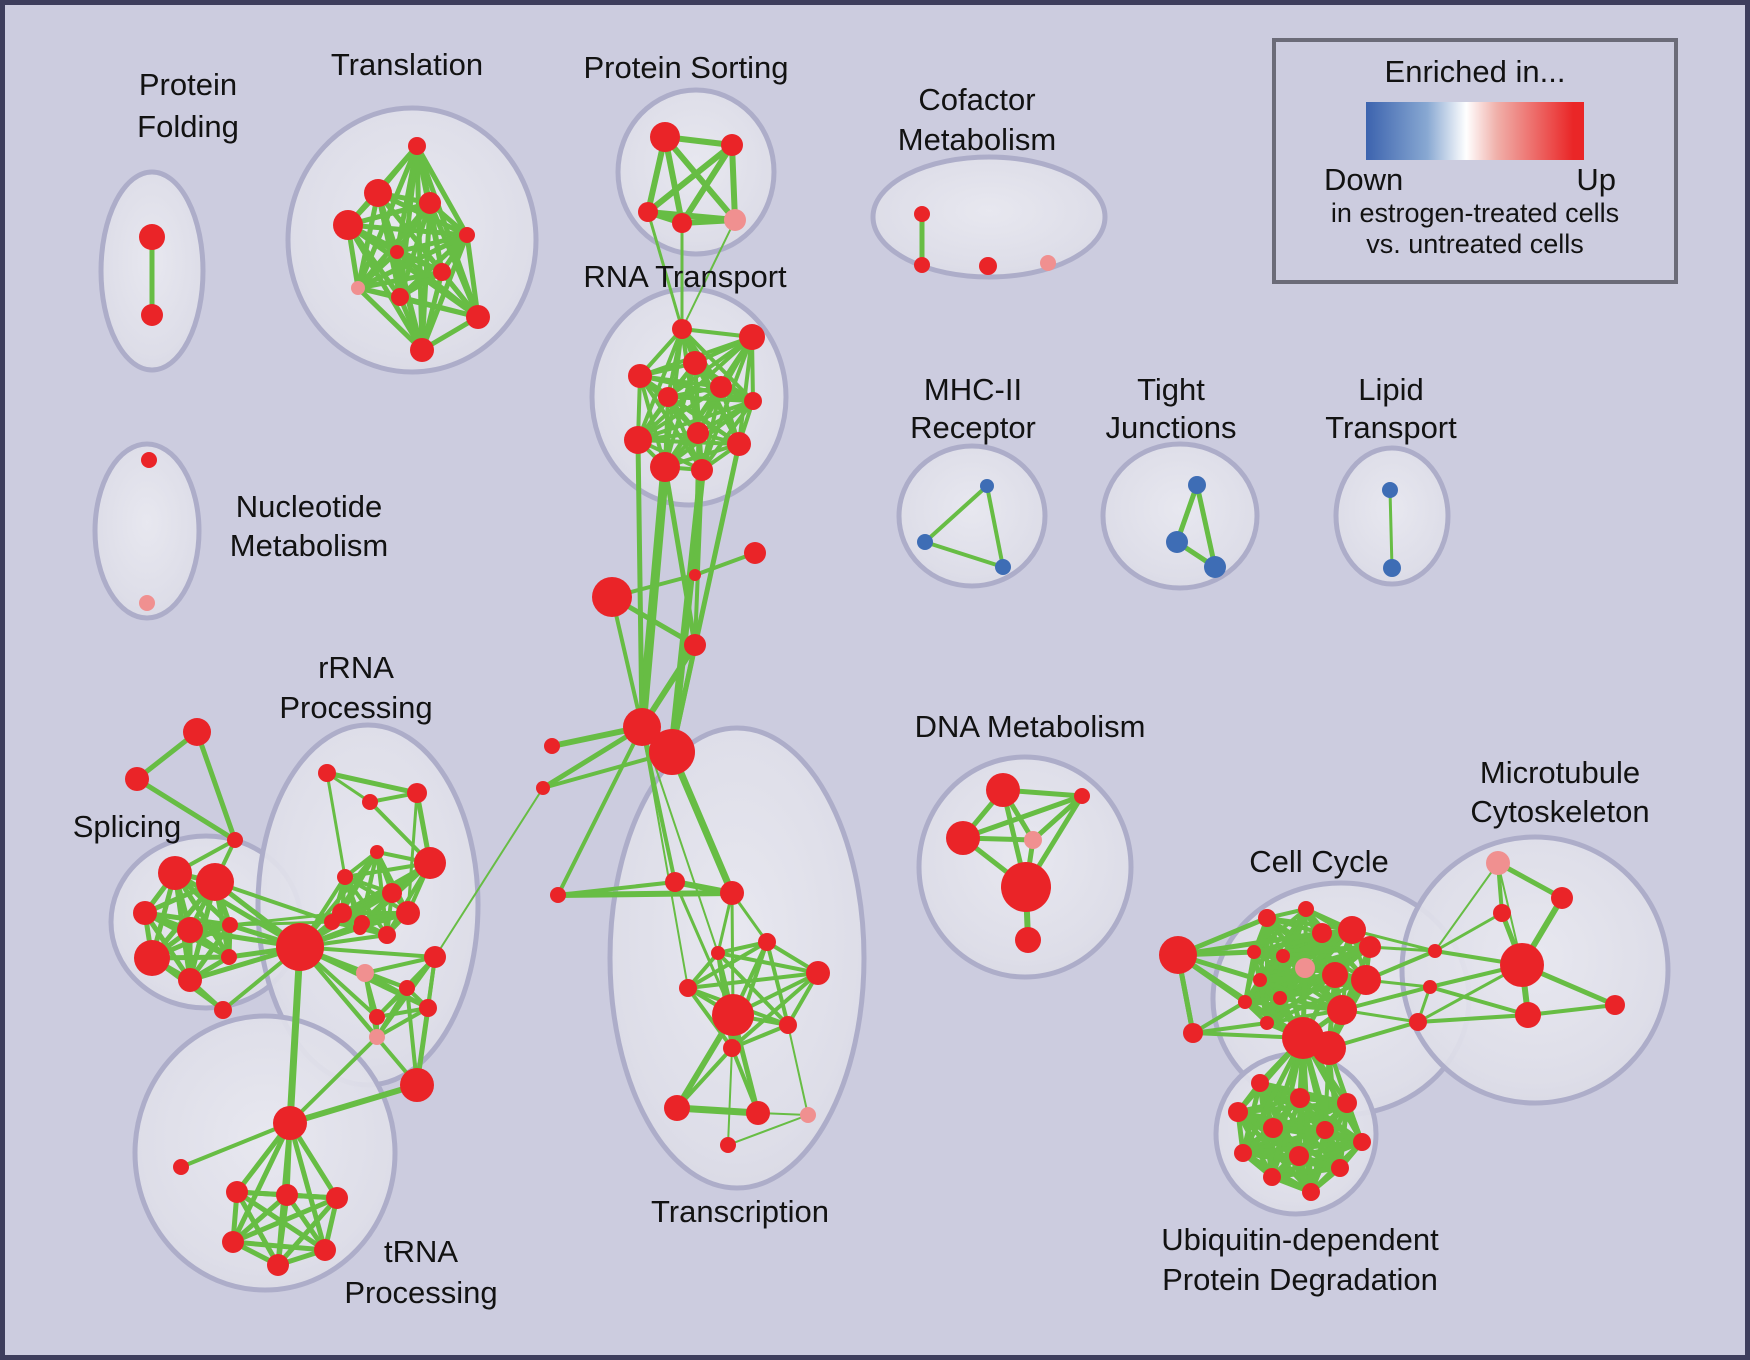 This screenshot has width=1750, height=1360. I want to click on cluster-label-splicing: Splicing, so click(127, 826).